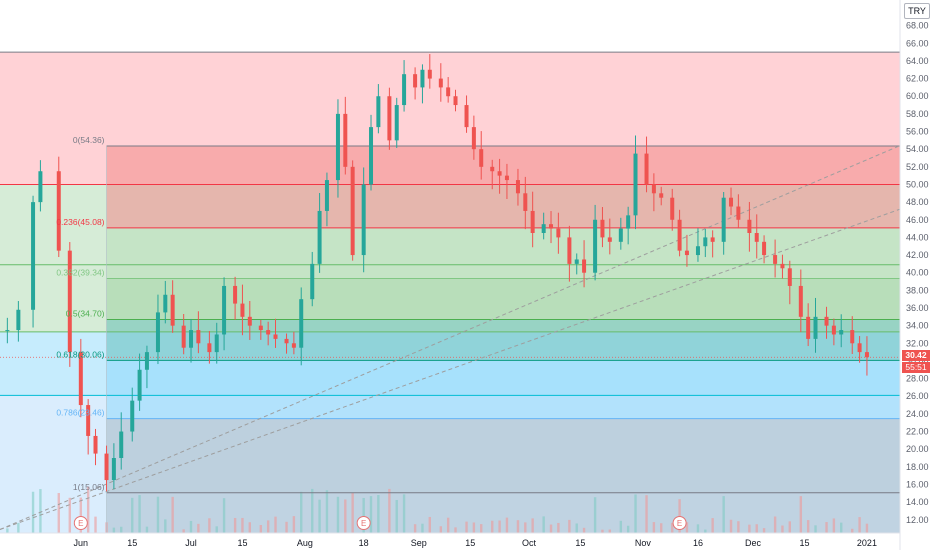 The height and width of the screenshot is (555, 932). Describe the element at coordinates (450, 541) in the screenshot. I see `x-axis-panel` at that location.